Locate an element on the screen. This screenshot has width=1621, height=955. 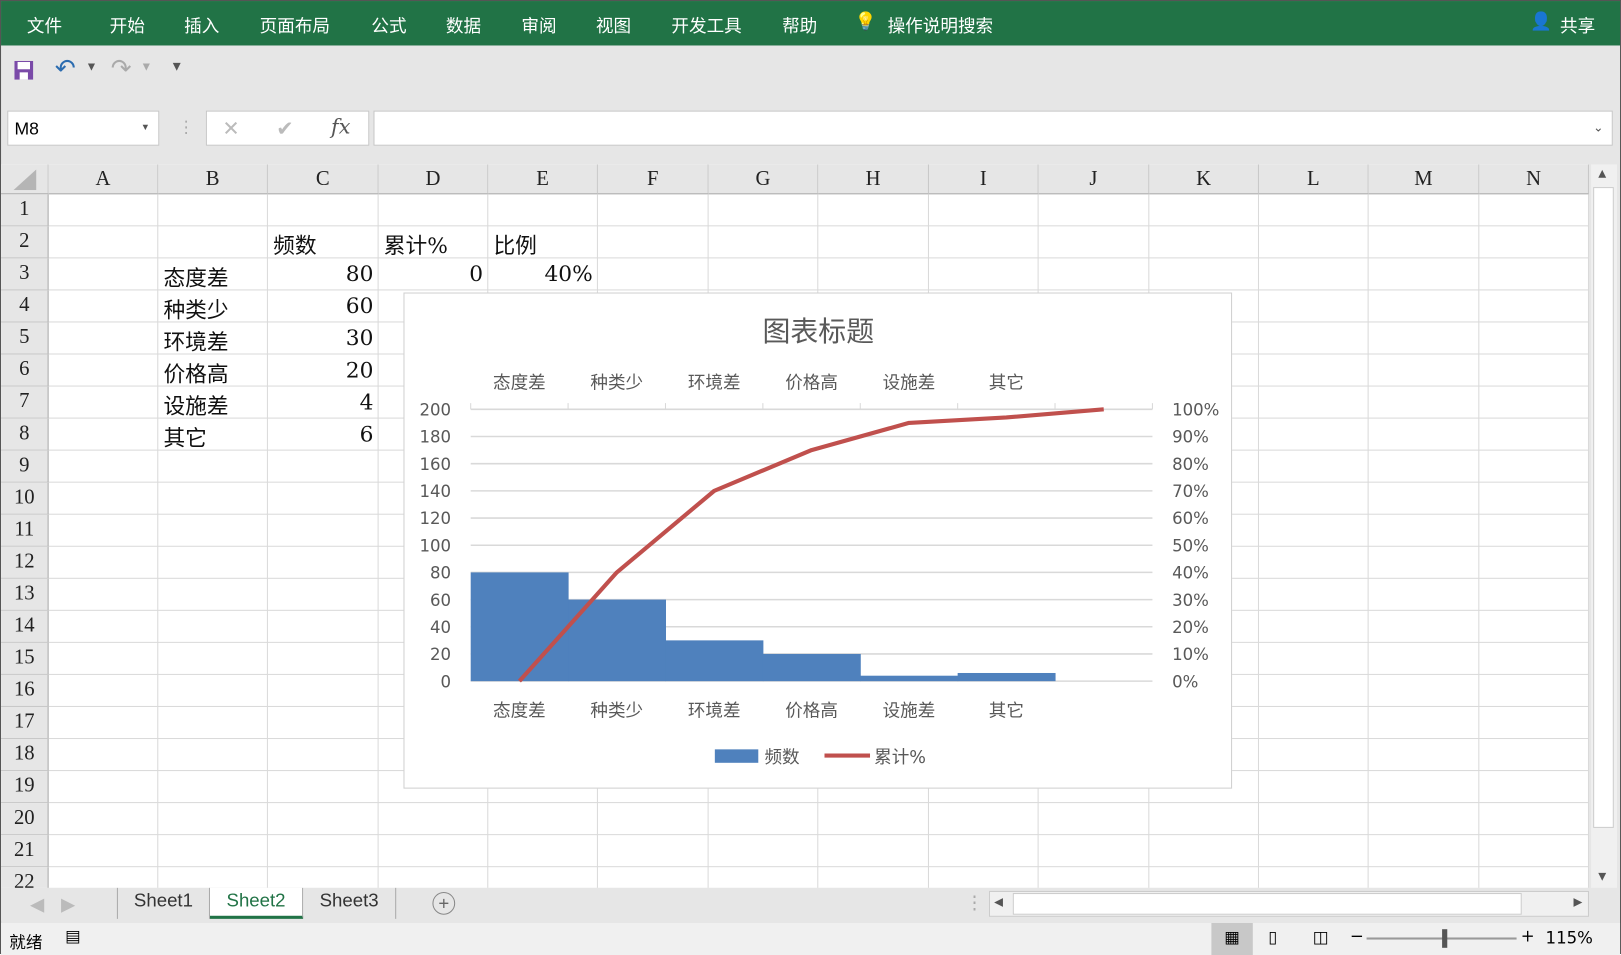
row-header-18: 18 is located at coordinates (25, 755).